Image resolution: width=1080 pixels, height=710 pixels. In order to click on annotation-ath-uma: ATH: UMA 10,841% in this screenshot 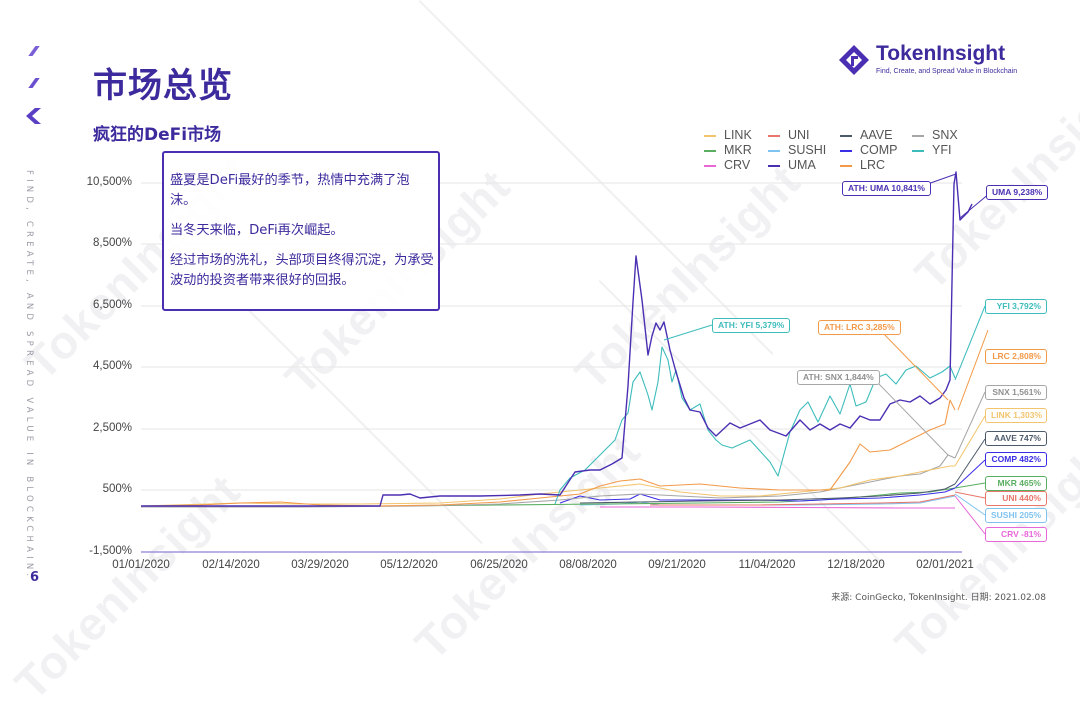, I will do `click(886, 188)`.